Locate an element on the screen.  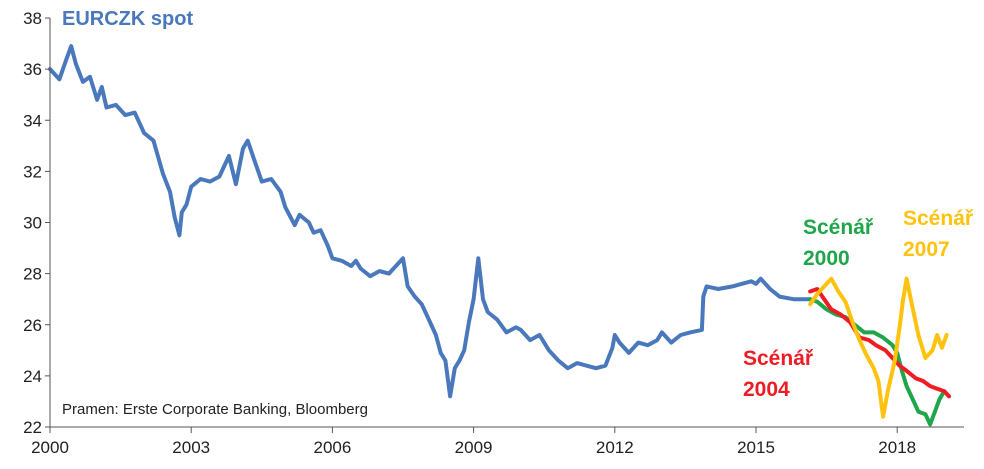
y-tick-label: 36 is located at coordinates (32, 69).